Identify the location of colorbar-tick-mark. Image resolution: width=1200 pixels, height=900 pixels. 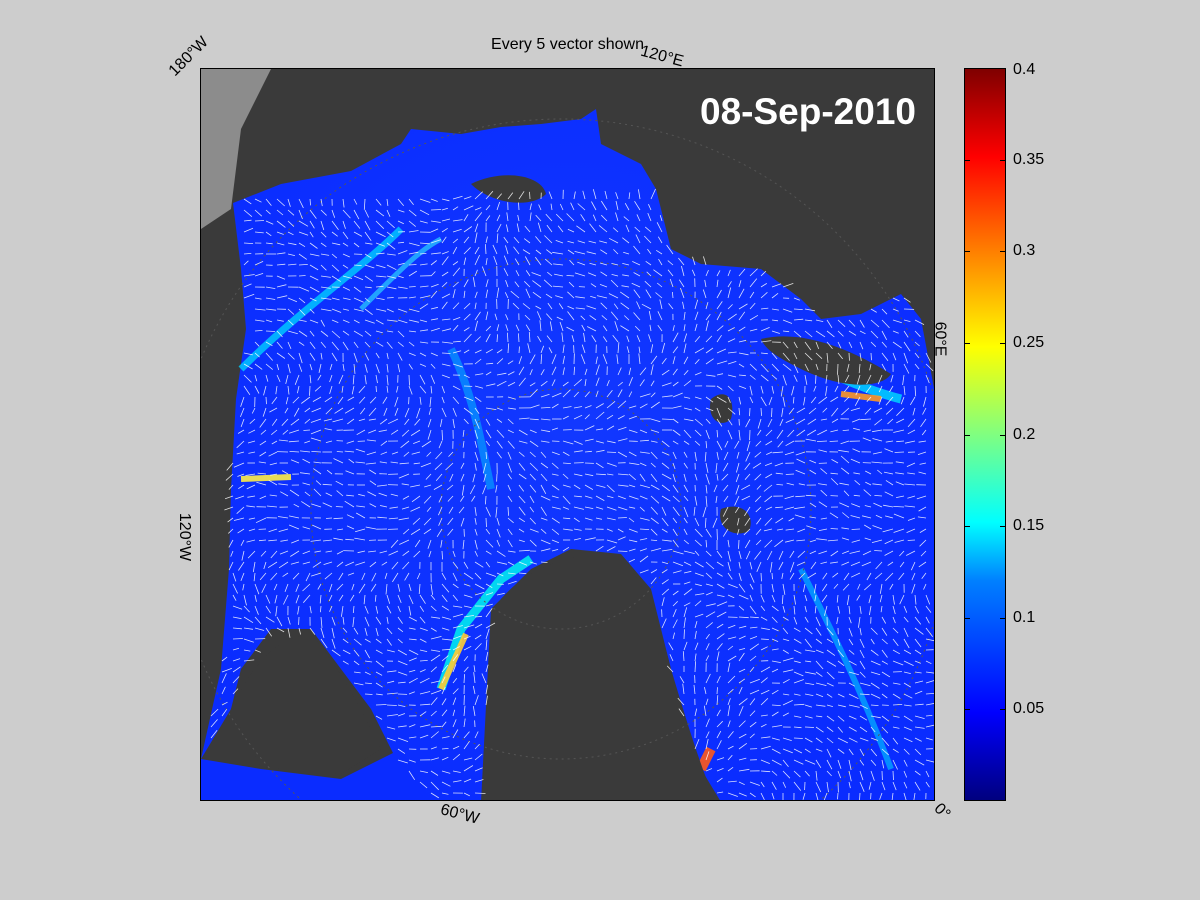
(967, 435).